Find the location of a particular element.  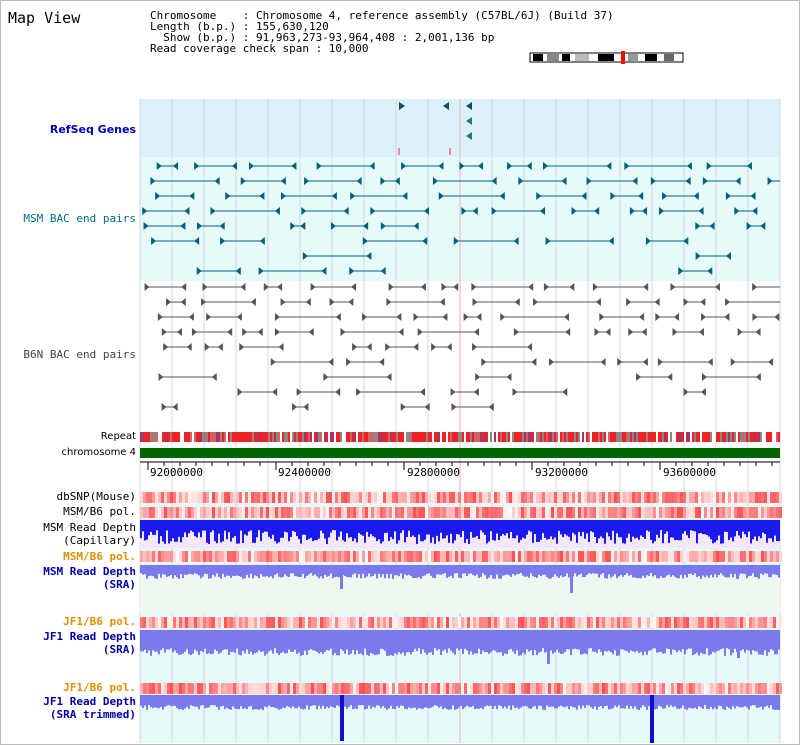

track-label-dbsnp: dbSNP(Mouse) is located at coordinates (96, 496).